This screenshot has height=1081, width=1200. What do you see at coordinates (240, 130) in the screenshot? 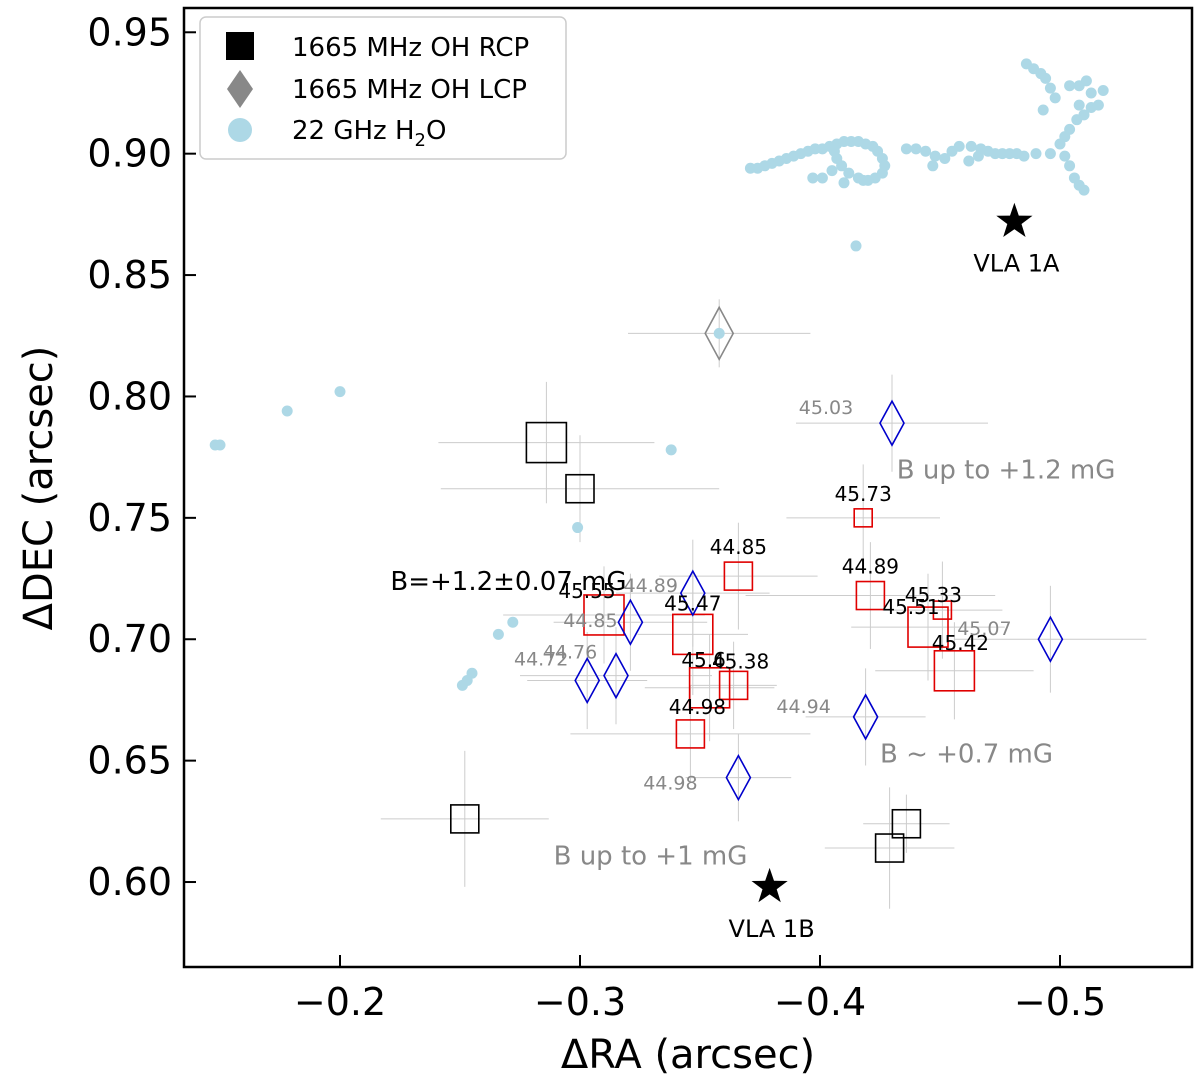
I see `legend-h2o-marker` at bounding box center [240, 130].